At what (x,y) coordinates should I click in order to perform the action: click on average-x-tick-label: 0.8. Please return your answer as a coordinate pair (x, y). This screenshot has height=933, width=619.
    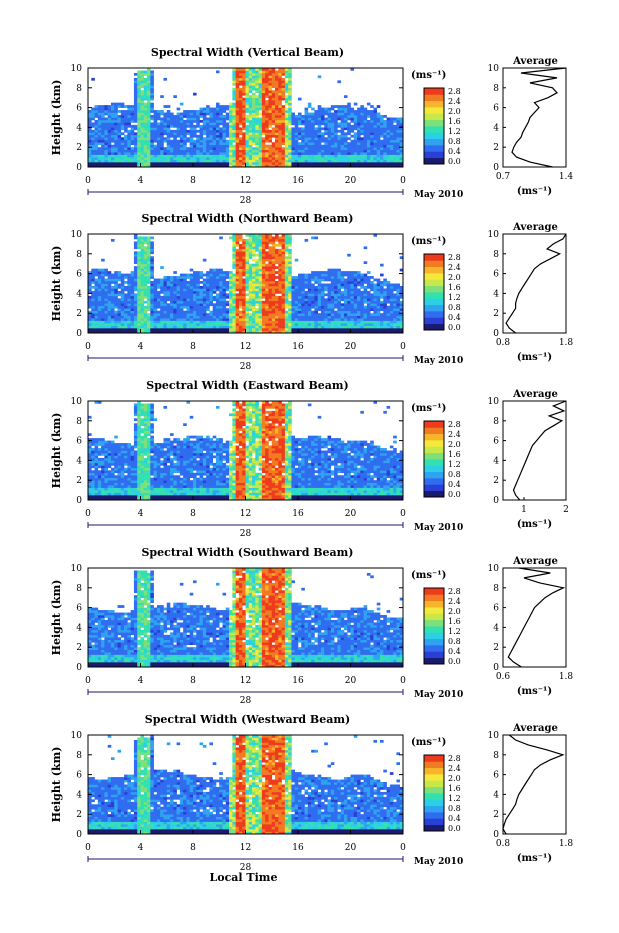
    Looking at the image, I should click on (503, 343).